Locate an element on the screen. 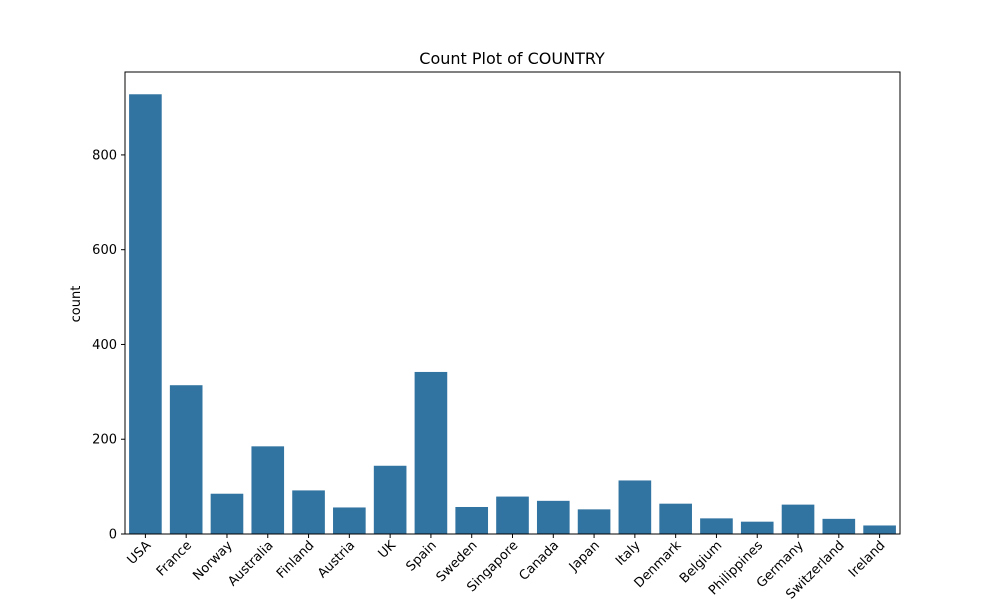  y-axis-ticks: 0 200 400 600 800 is located at coordinates (108, 345).